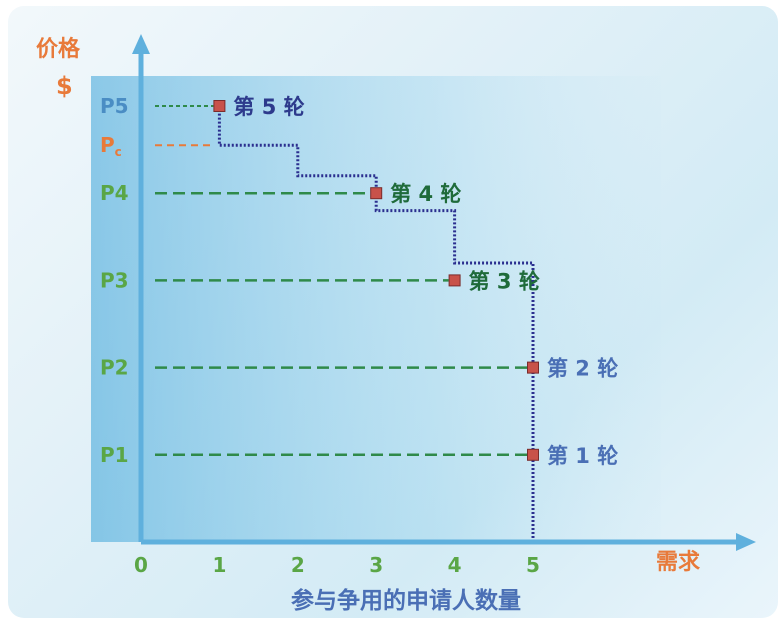 The width and height of the screenshot is (783, 624). What do you see at coordinates (454, 280) in the screenshot?
I see `round-3-marker` at bounding box center [454, 280].